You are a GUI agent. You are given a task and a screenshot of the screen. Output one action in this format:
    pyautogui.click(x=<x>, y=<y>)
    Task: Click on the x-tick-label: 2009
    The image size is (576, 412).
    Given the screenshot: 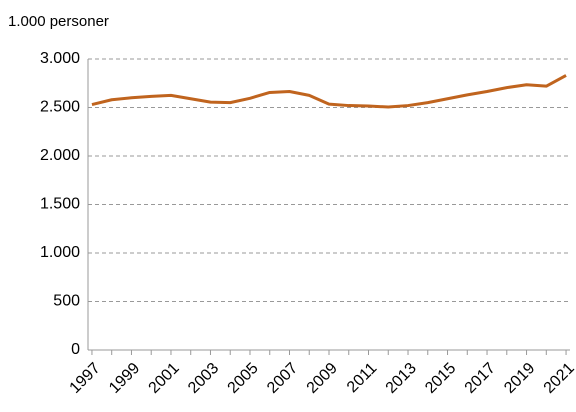 What is the action you would take?
    pyautogui.click(x=322, y=378)
    